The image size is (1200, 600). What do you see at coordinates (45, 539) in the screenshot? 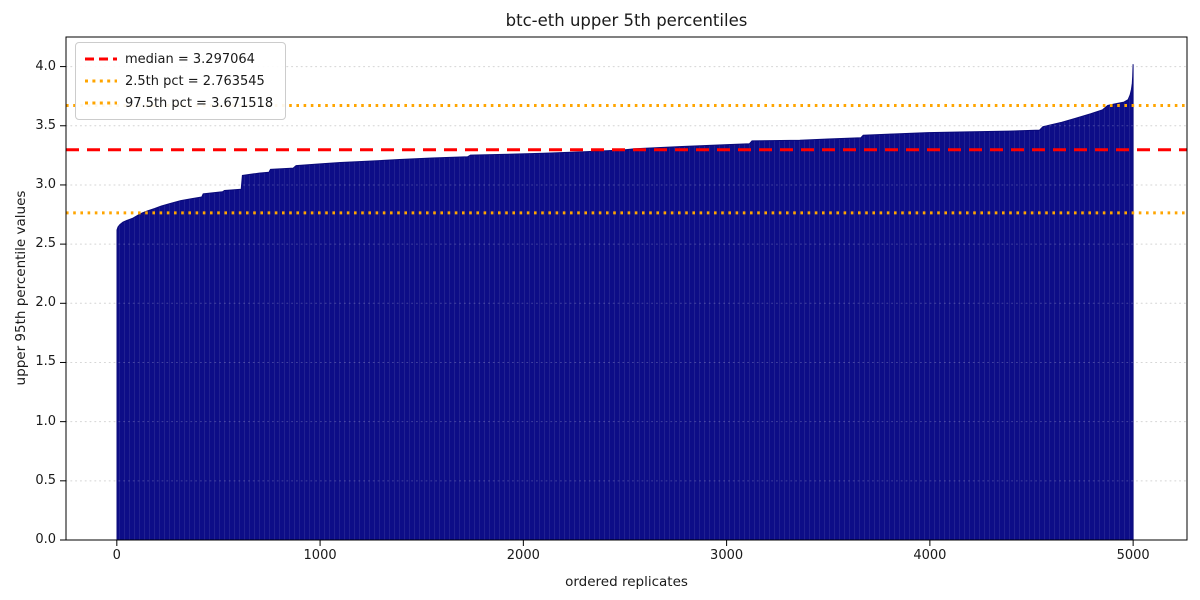
I see `y-tick-label: 0.0` at bounding box center [45, 539].